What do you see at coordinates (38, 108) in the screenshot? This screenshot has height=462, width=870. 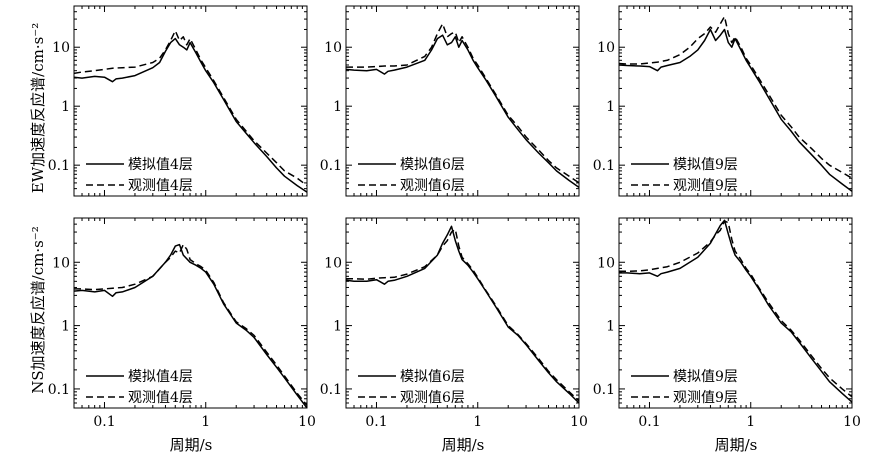 I see `y-label-ew: EW加速度反应谱/cm·s⁻²` at bounding box center [38, 108].